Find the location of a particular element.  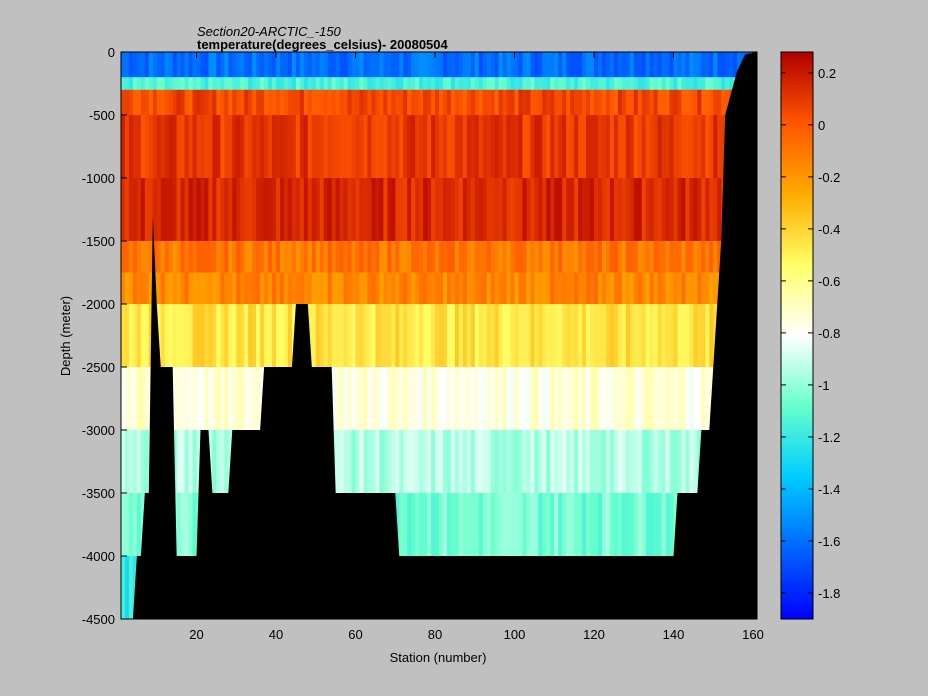

chart-title: Section20-ARCTIC_-150 is located at coordinates (269, 31).